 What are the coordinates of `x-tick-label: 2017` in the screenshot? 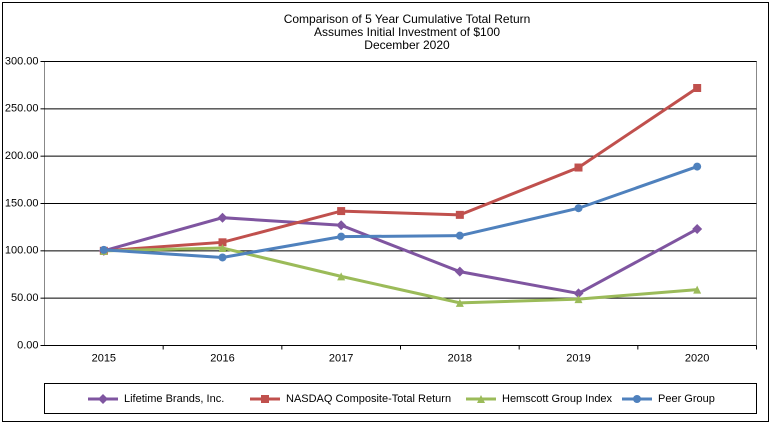 It's located at (341, 358).